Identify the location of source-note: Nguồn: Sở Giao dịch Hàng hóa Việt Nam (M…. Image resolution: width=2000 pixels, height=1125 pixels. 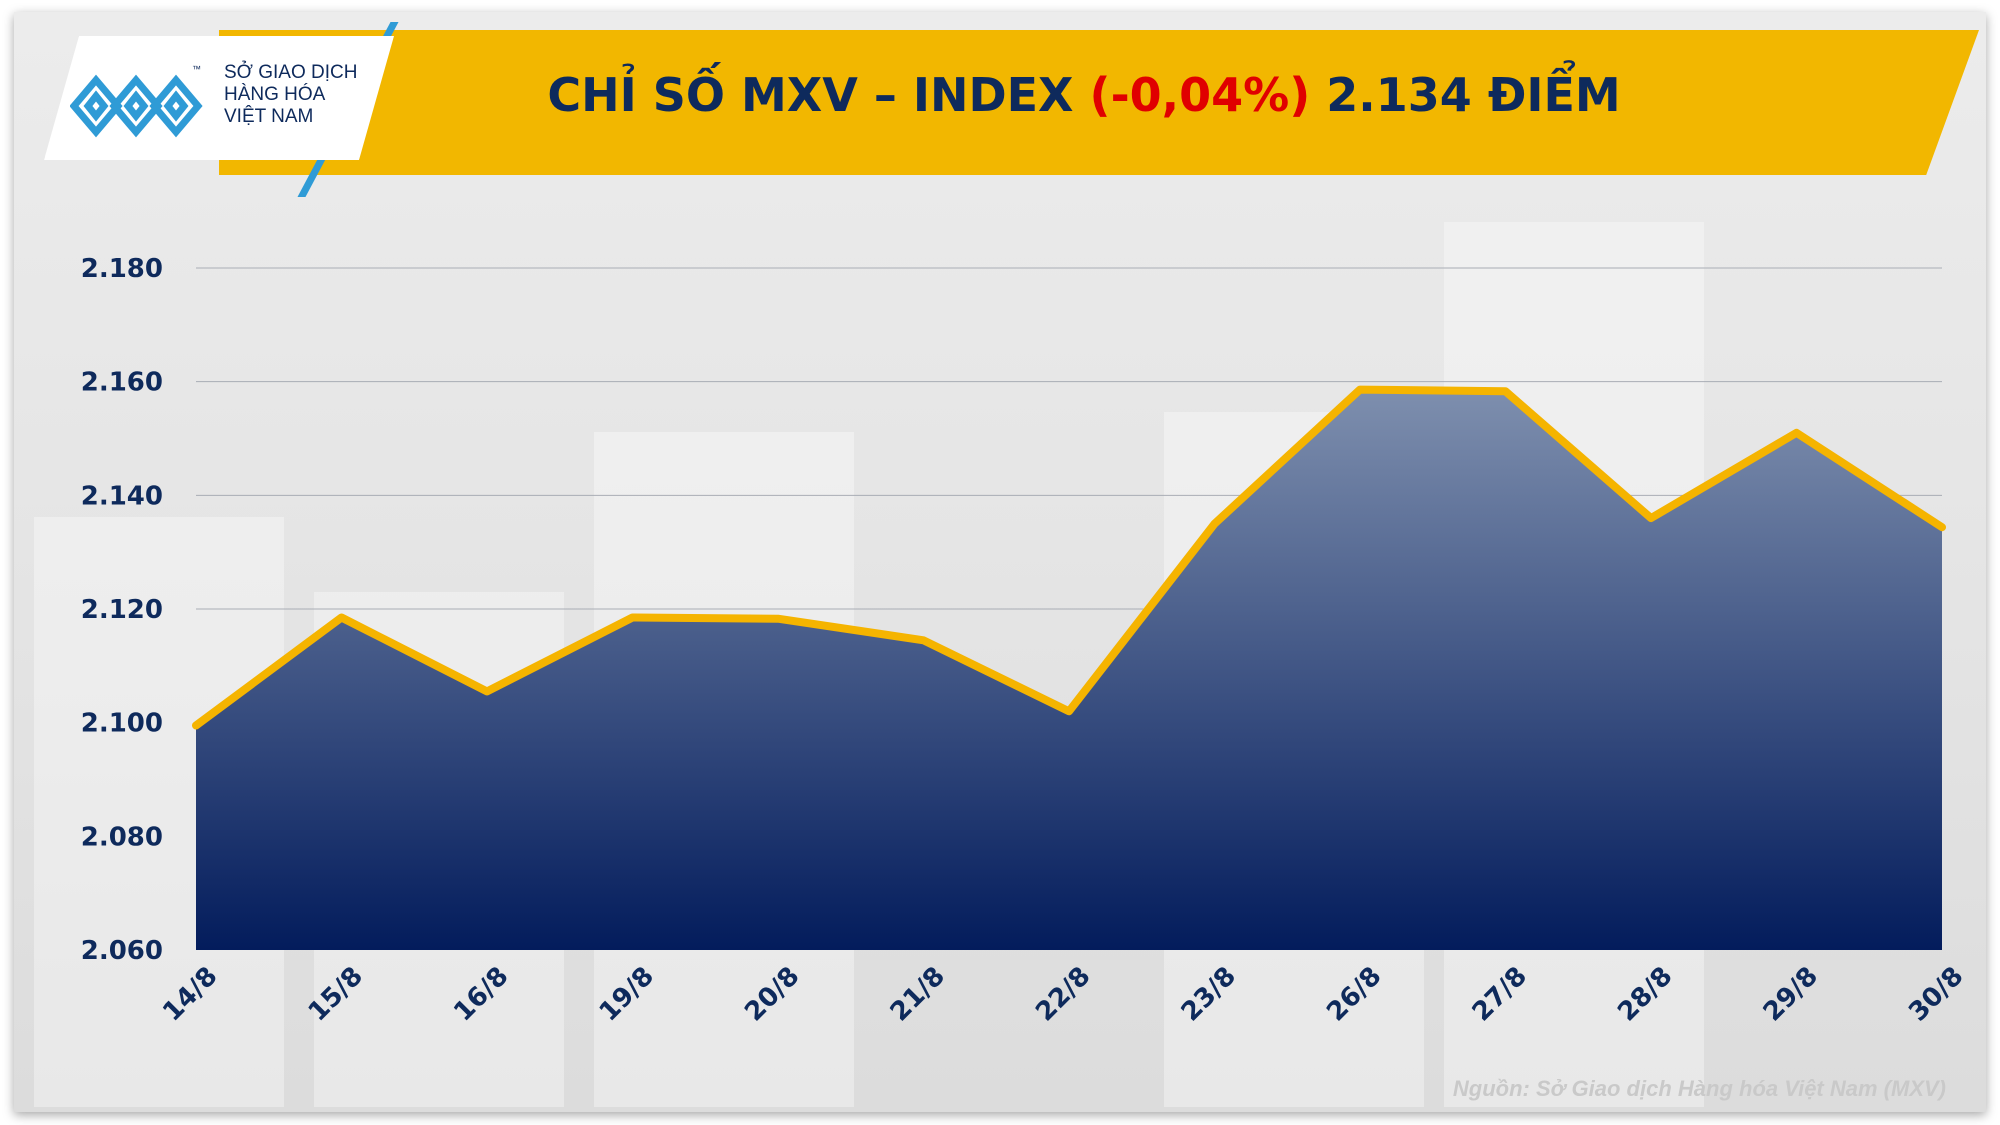
(1699, 1088).